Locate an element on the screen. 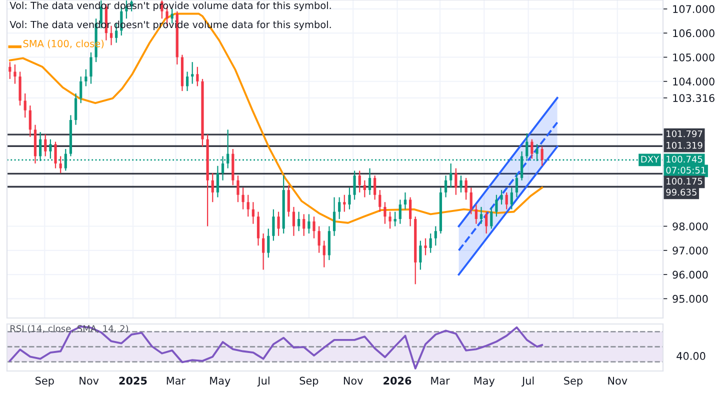  annotation: DXY is located at coordinates (650, 159).